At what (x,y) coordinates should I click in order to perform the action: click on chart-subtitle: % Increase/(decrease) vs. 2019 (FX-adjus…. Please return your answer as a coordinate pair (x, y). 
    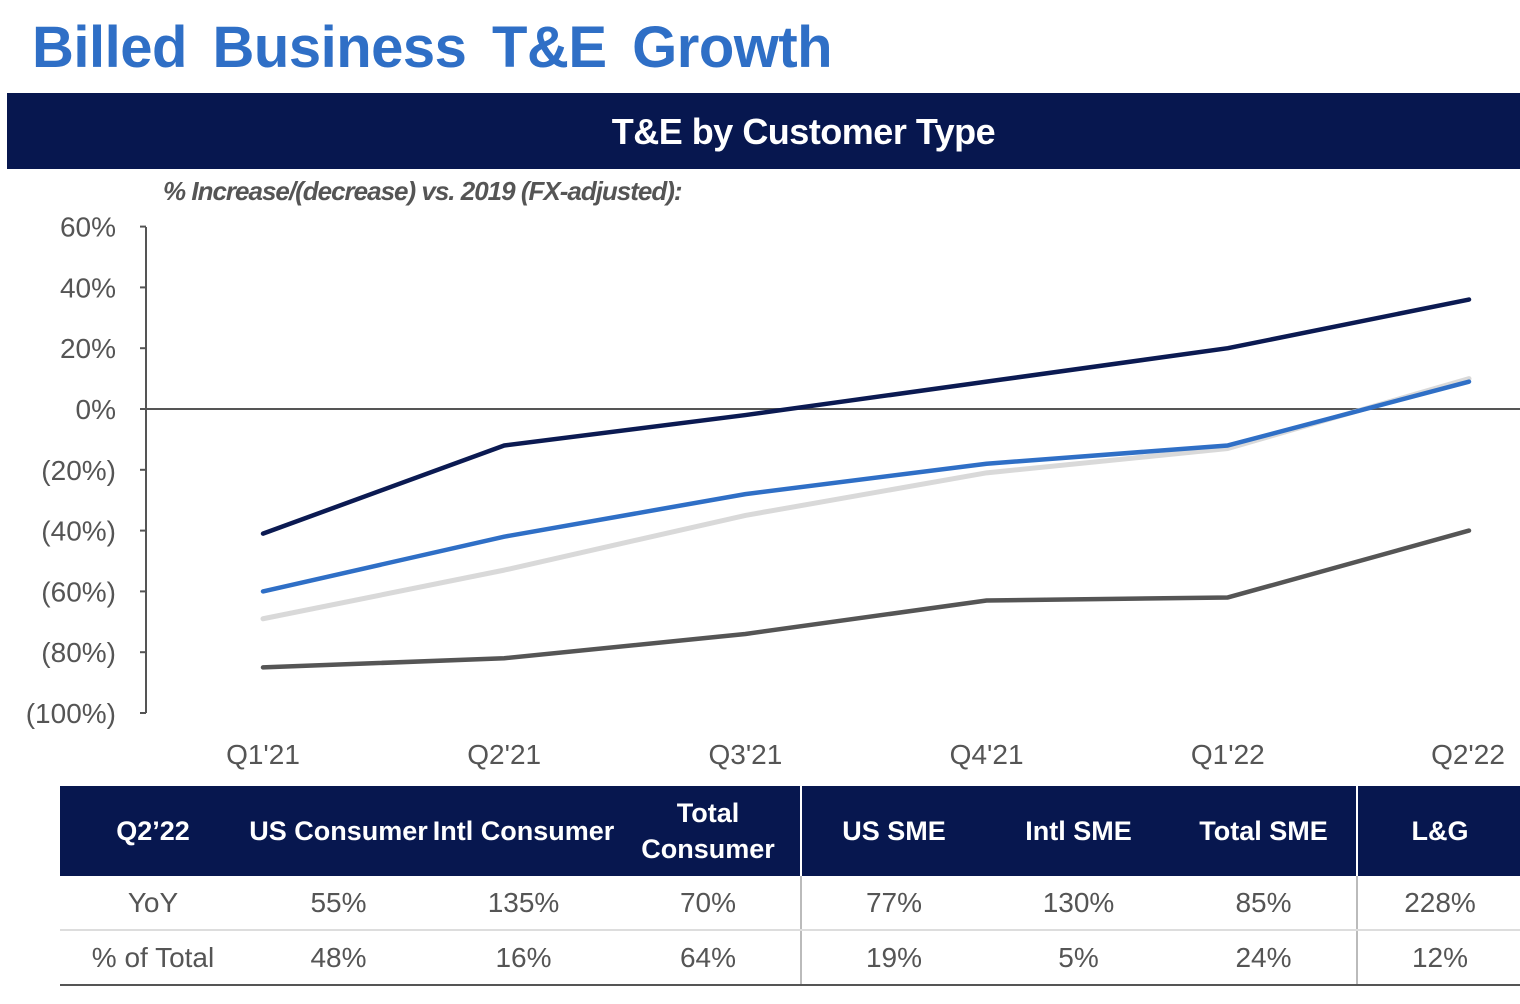
    Looking at the image, I should click on (423, 191).